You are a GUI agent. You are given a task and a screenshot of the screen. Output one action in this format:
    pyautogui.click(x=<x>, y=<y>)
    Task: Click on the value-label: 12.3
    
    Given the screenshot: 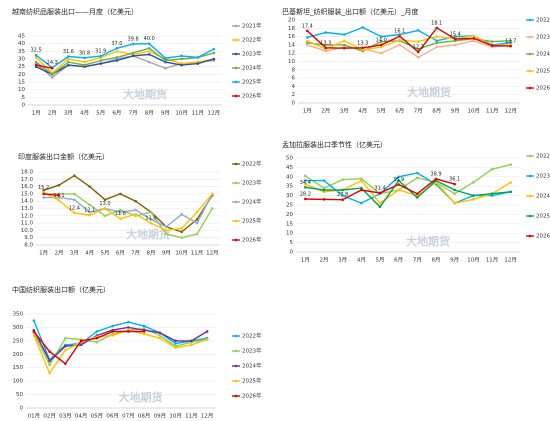 What is the action you would take?
    pyautogui.click(x=418, y=47)
    